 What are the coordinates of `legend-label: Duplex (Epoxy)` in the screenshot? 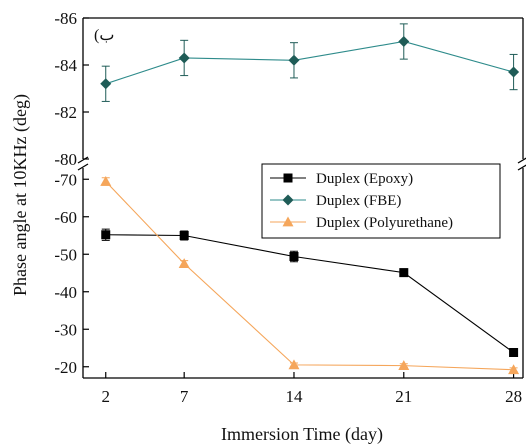 It's located at (364, 179).